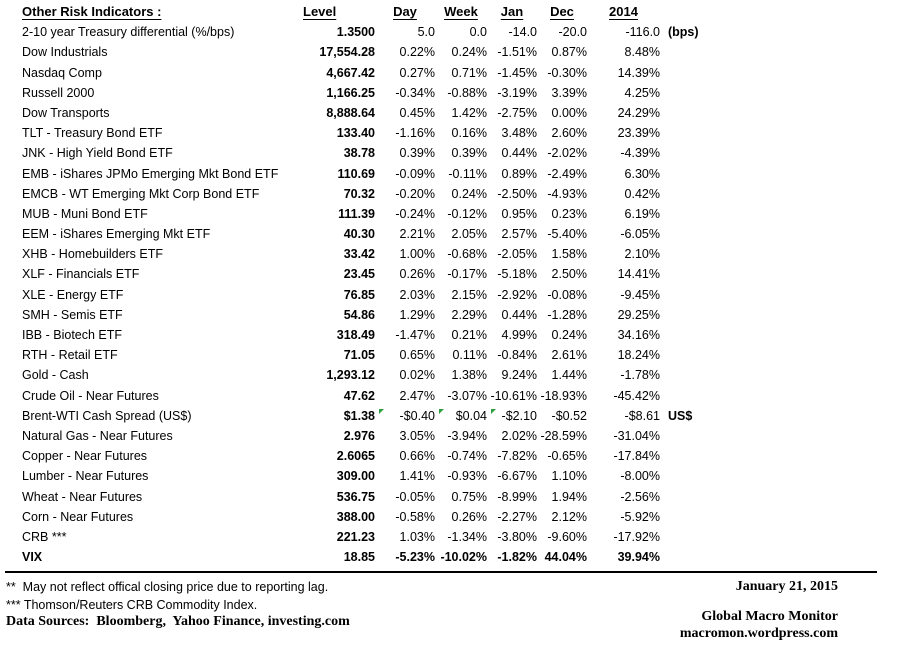  What do you see at coordinates (347, 52) in the screenshot?
I see `row-level-value: 17,554.28` at bounding box center [347, 52].